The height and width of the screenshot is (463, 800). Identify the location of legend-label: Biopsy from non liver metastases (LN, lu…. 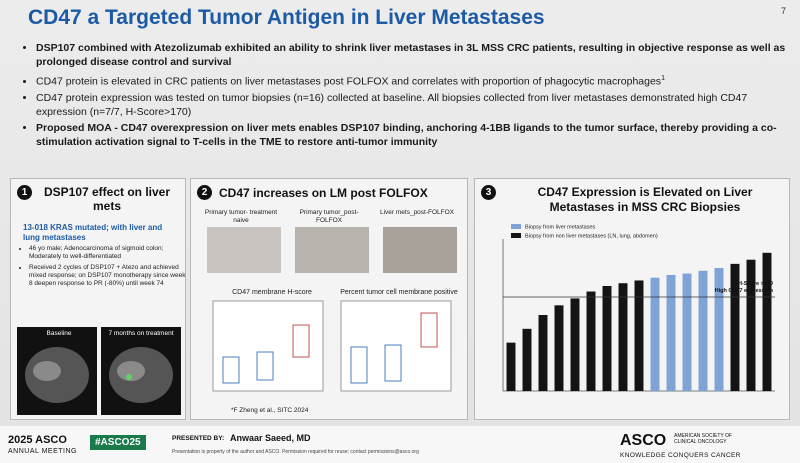
(591, 236).